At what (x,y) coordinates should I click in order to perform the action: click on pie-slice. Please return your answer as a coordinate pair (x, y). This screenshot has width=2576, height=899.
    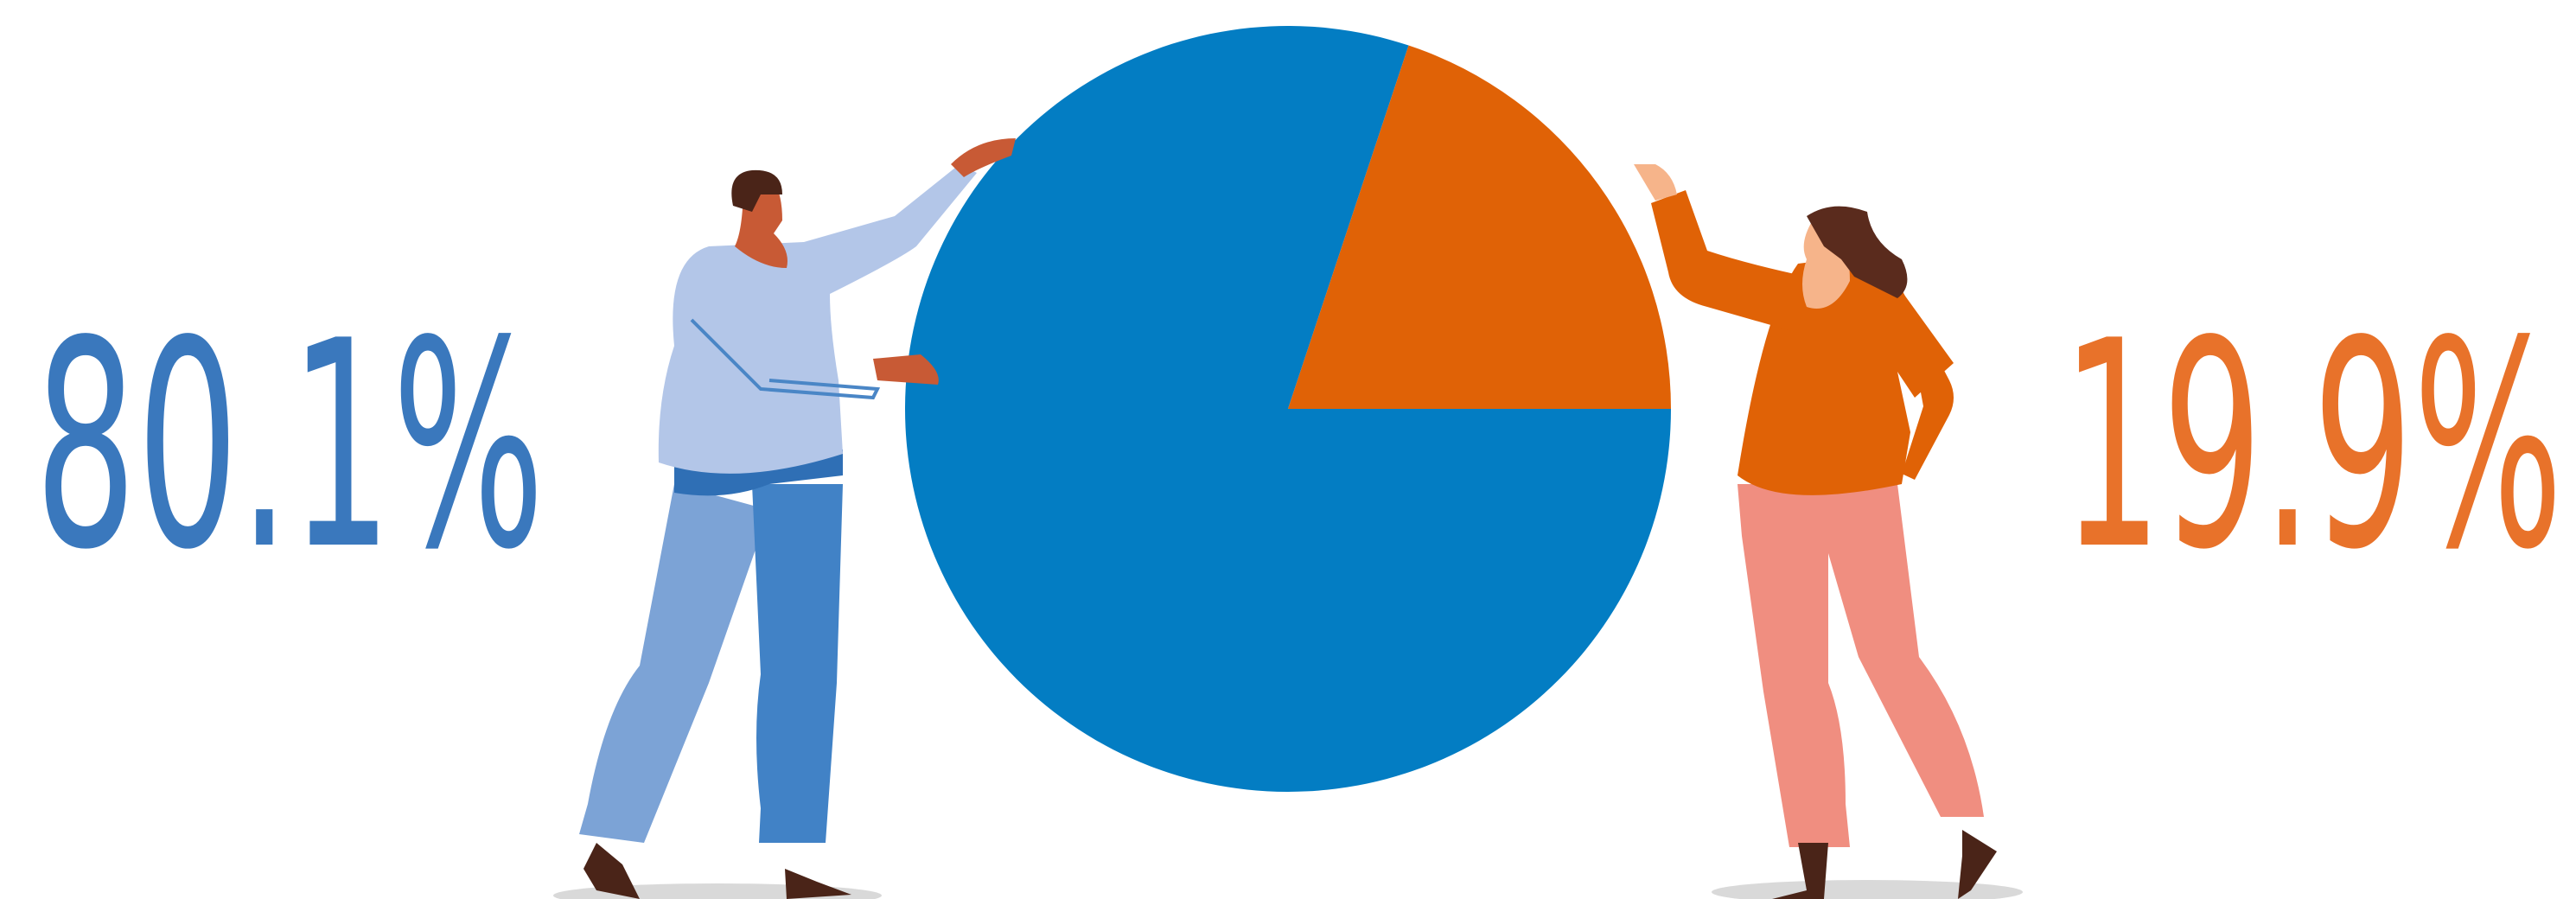
    Looking at the image, I should click on (1479, 227).